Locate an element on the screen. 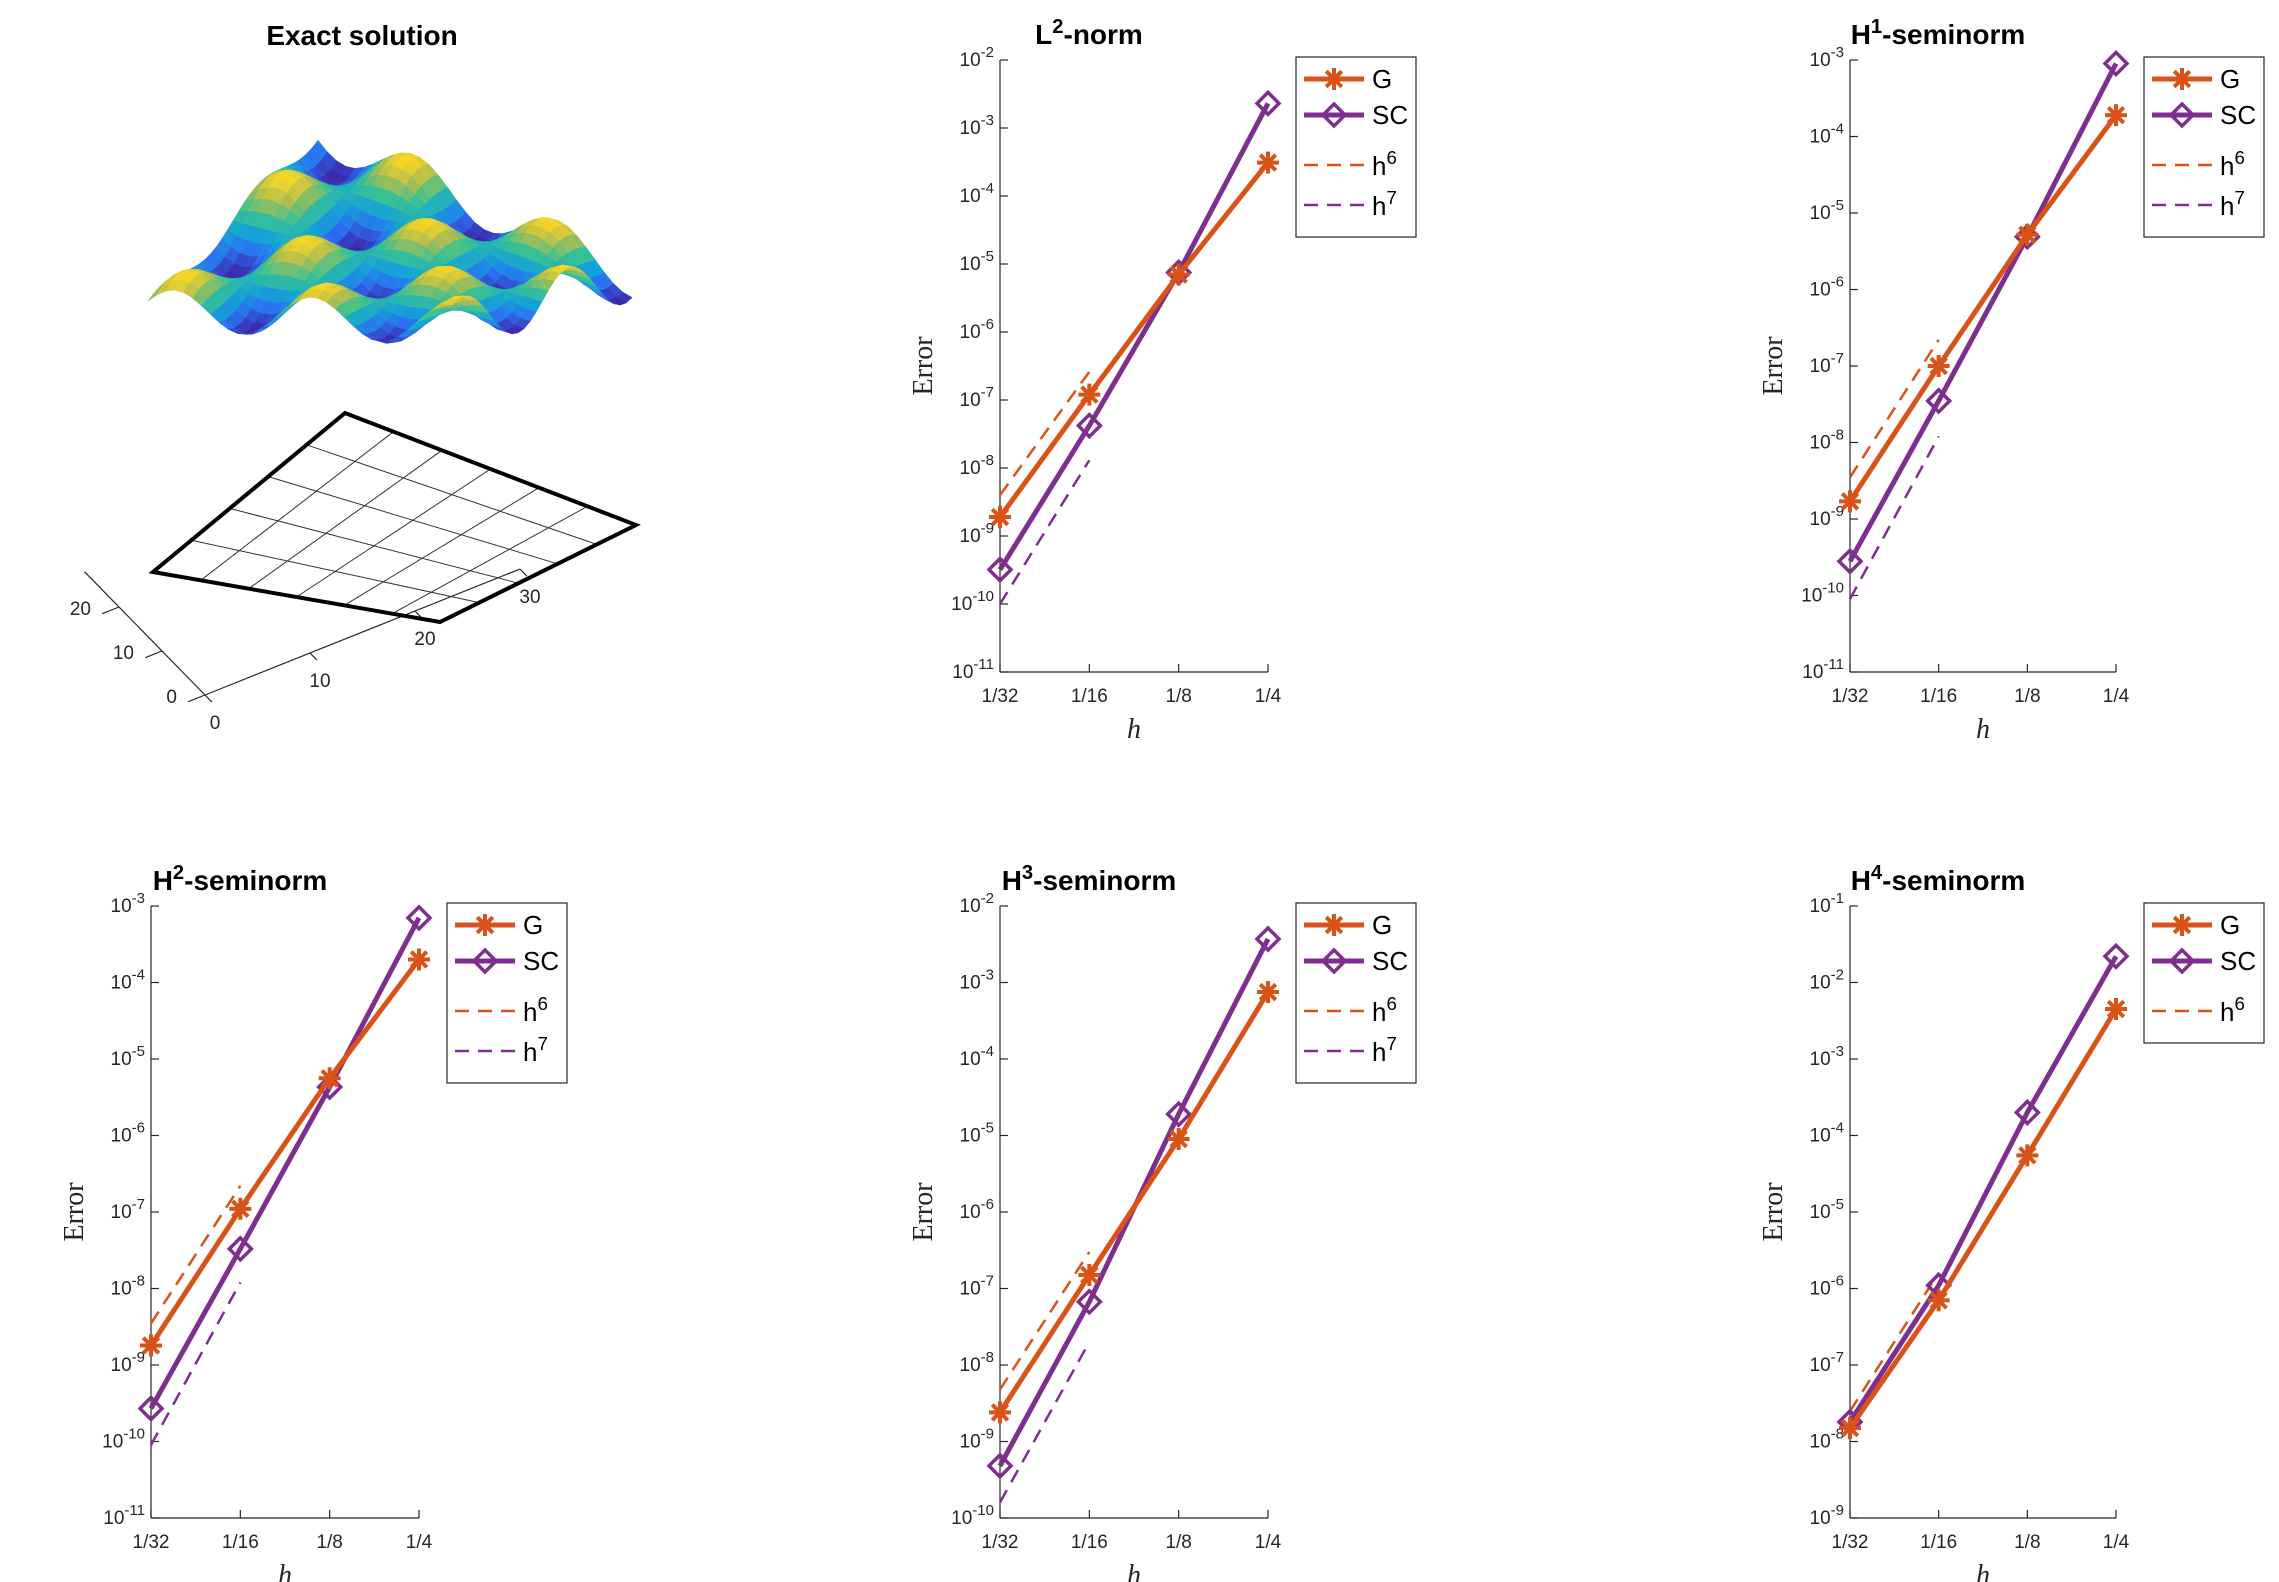  y-tick-label: 10⁻⁵ is located at coordinates (977, 1133).